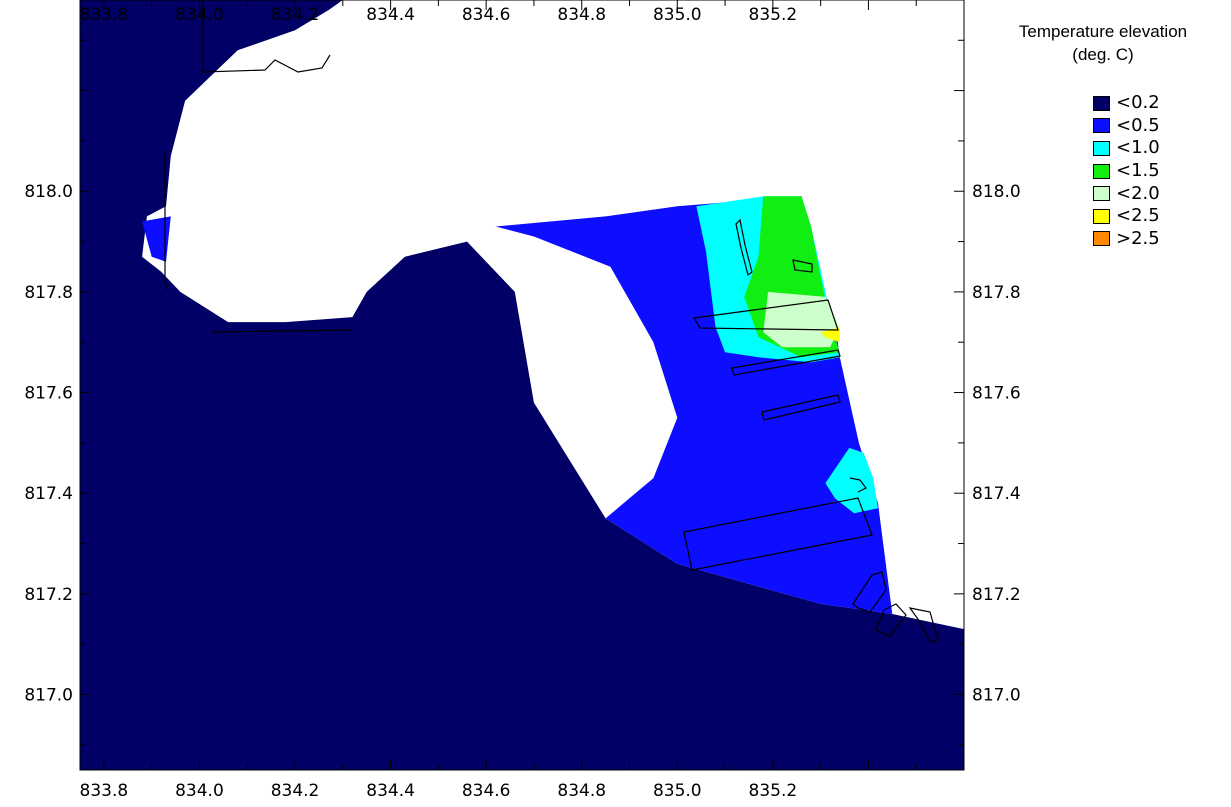 This screenshot has height=807, width=1231. I want to click on y-tick-label-left: 817.6, so click(48, 394).